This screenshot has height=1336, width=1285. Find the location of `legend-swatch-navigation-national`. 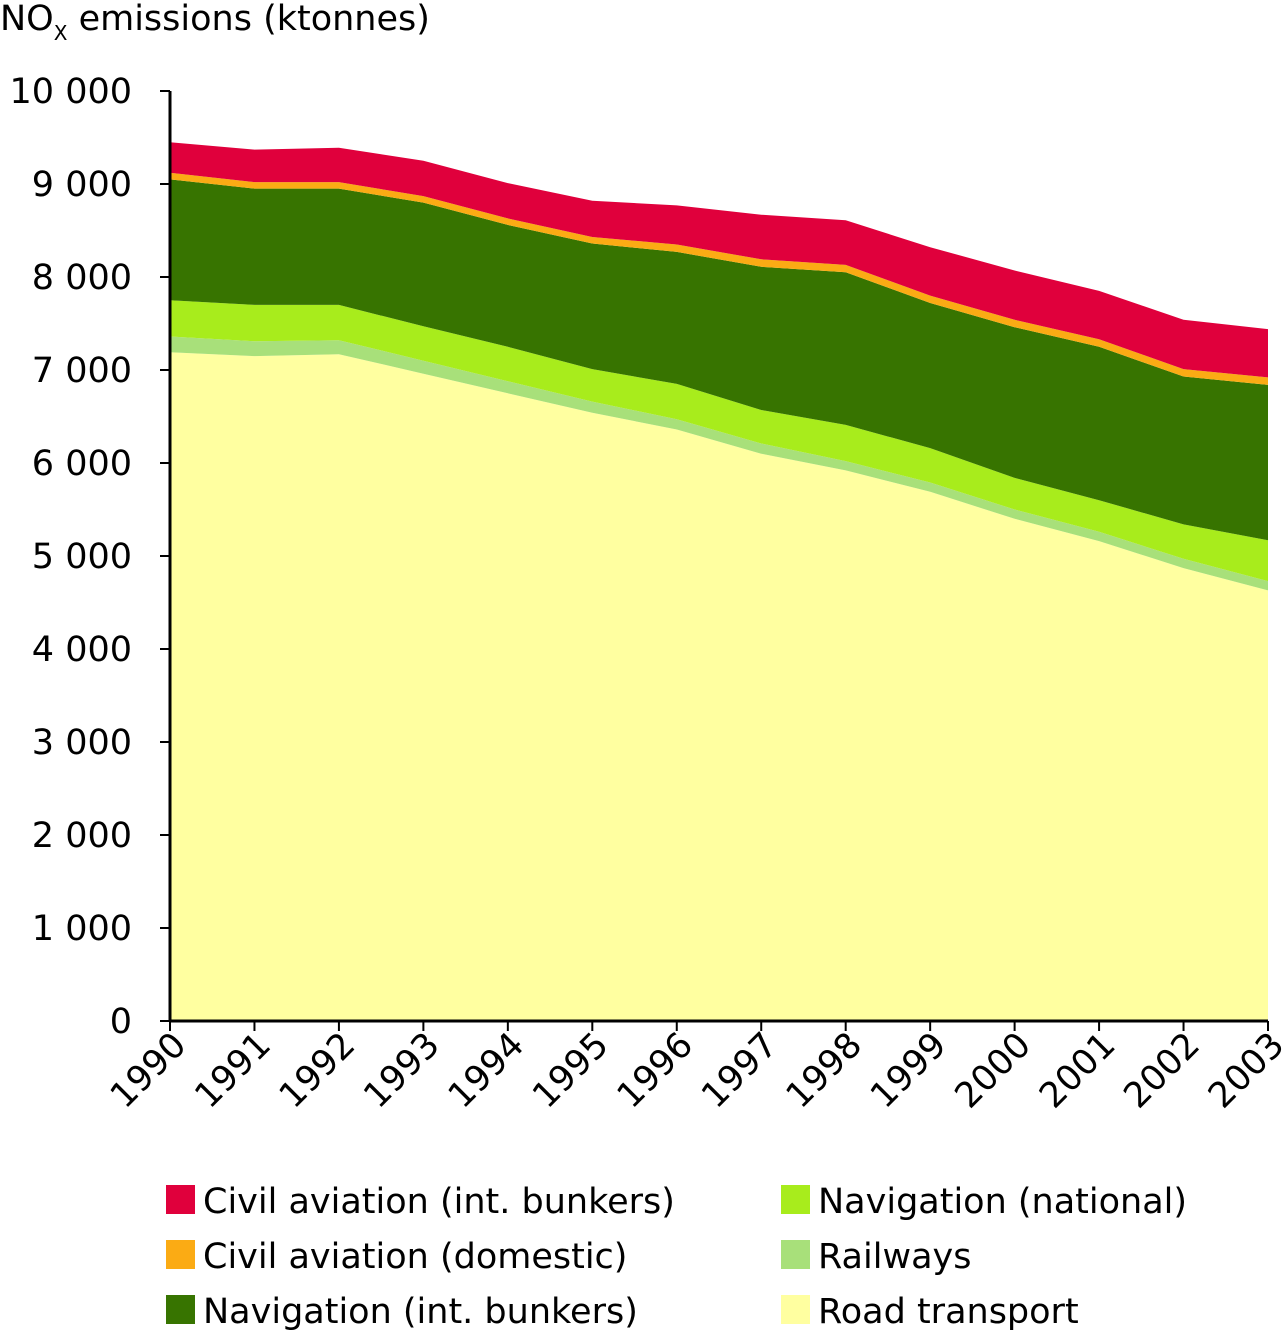

legend-swatch-navigation-national is located at coordinates (795, 1199).